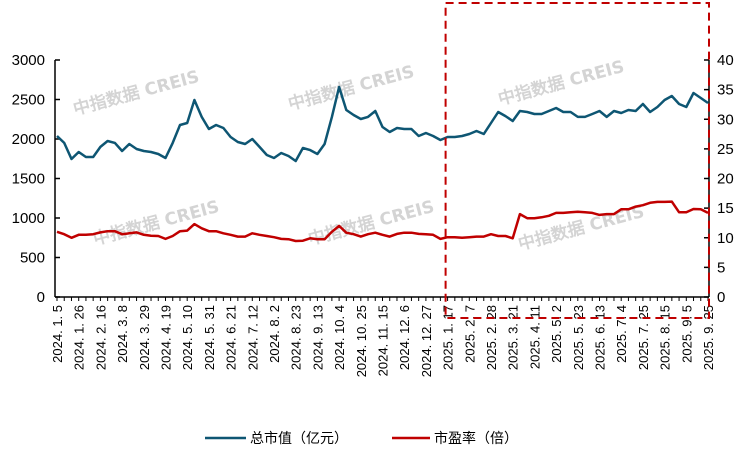 The image size is (743, 453). I want to click on x-axis-tick-label: 2024. 9. 13, so click(317, 337).